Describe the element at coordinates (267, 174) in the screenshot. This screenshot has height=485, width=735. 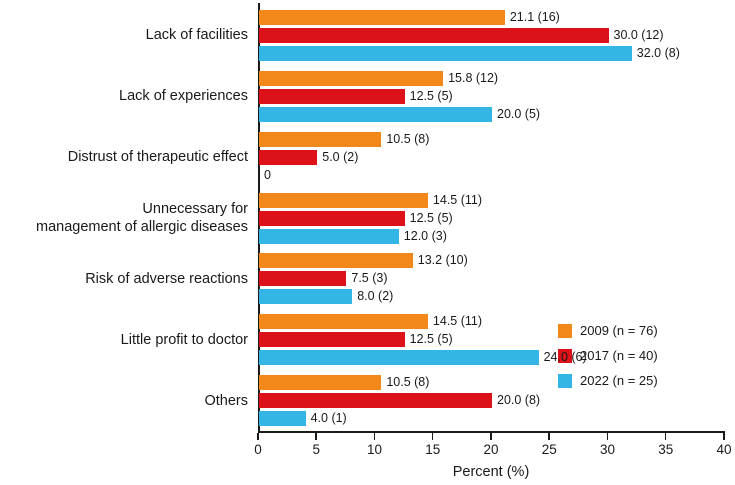
I see `bar-value-label: 0` at that location.